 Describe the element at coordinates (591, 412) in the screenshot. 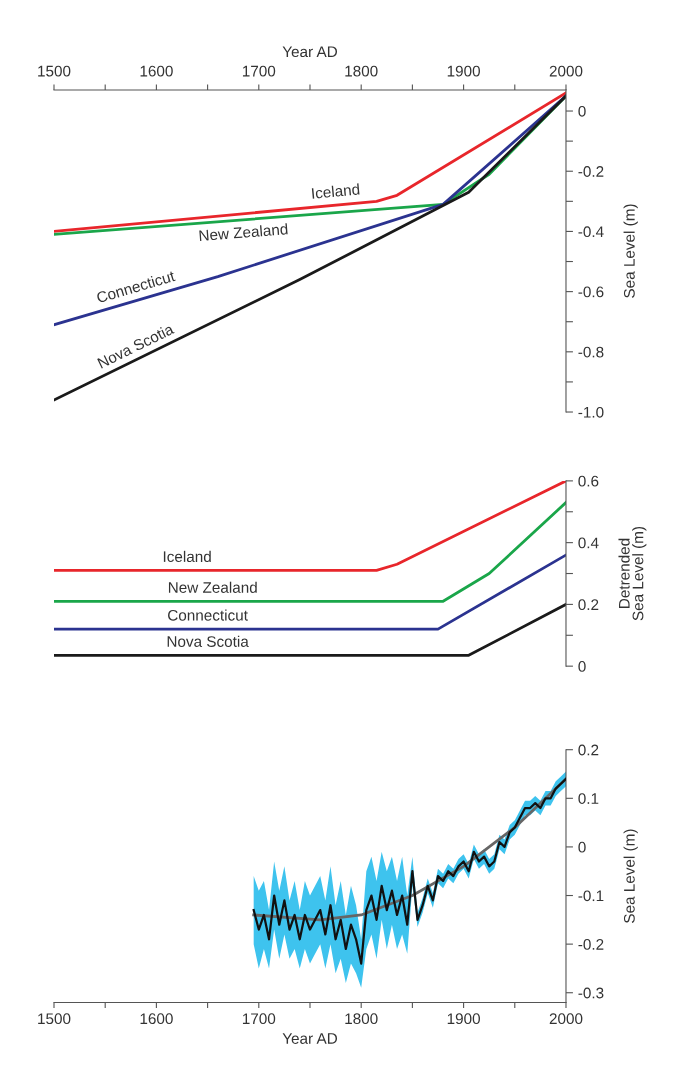

I see `y-tick-label: -1.0` at that location.